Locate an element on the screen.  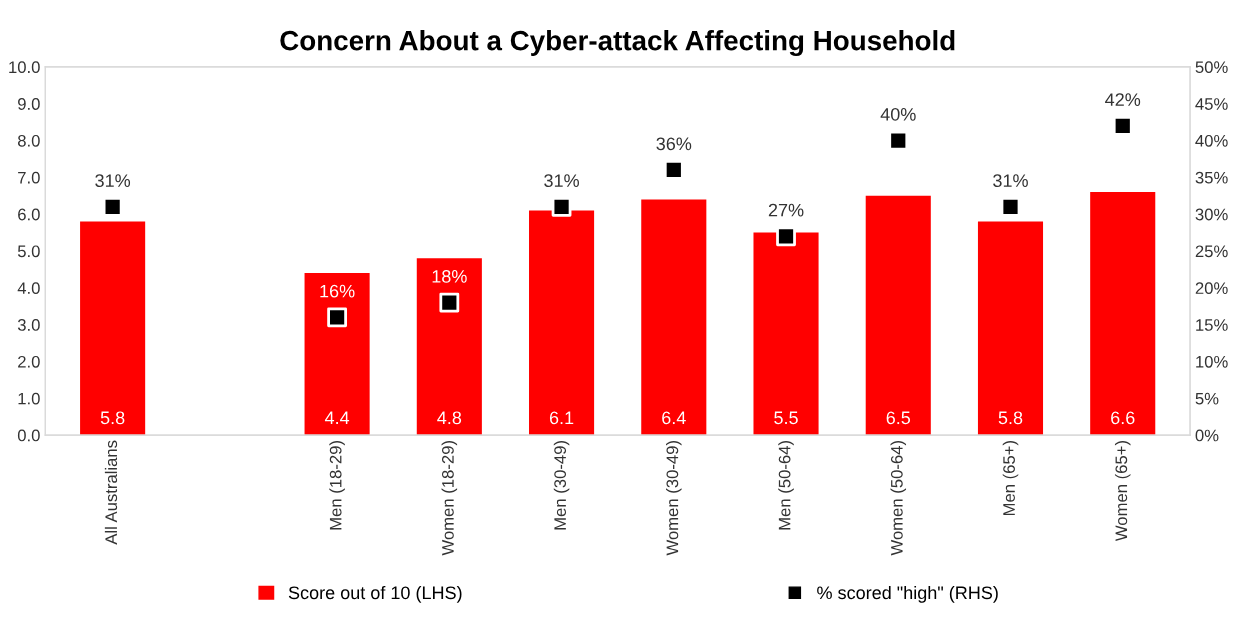
x-tick-label: Women (30-49) is located at coordinates (674, 498).